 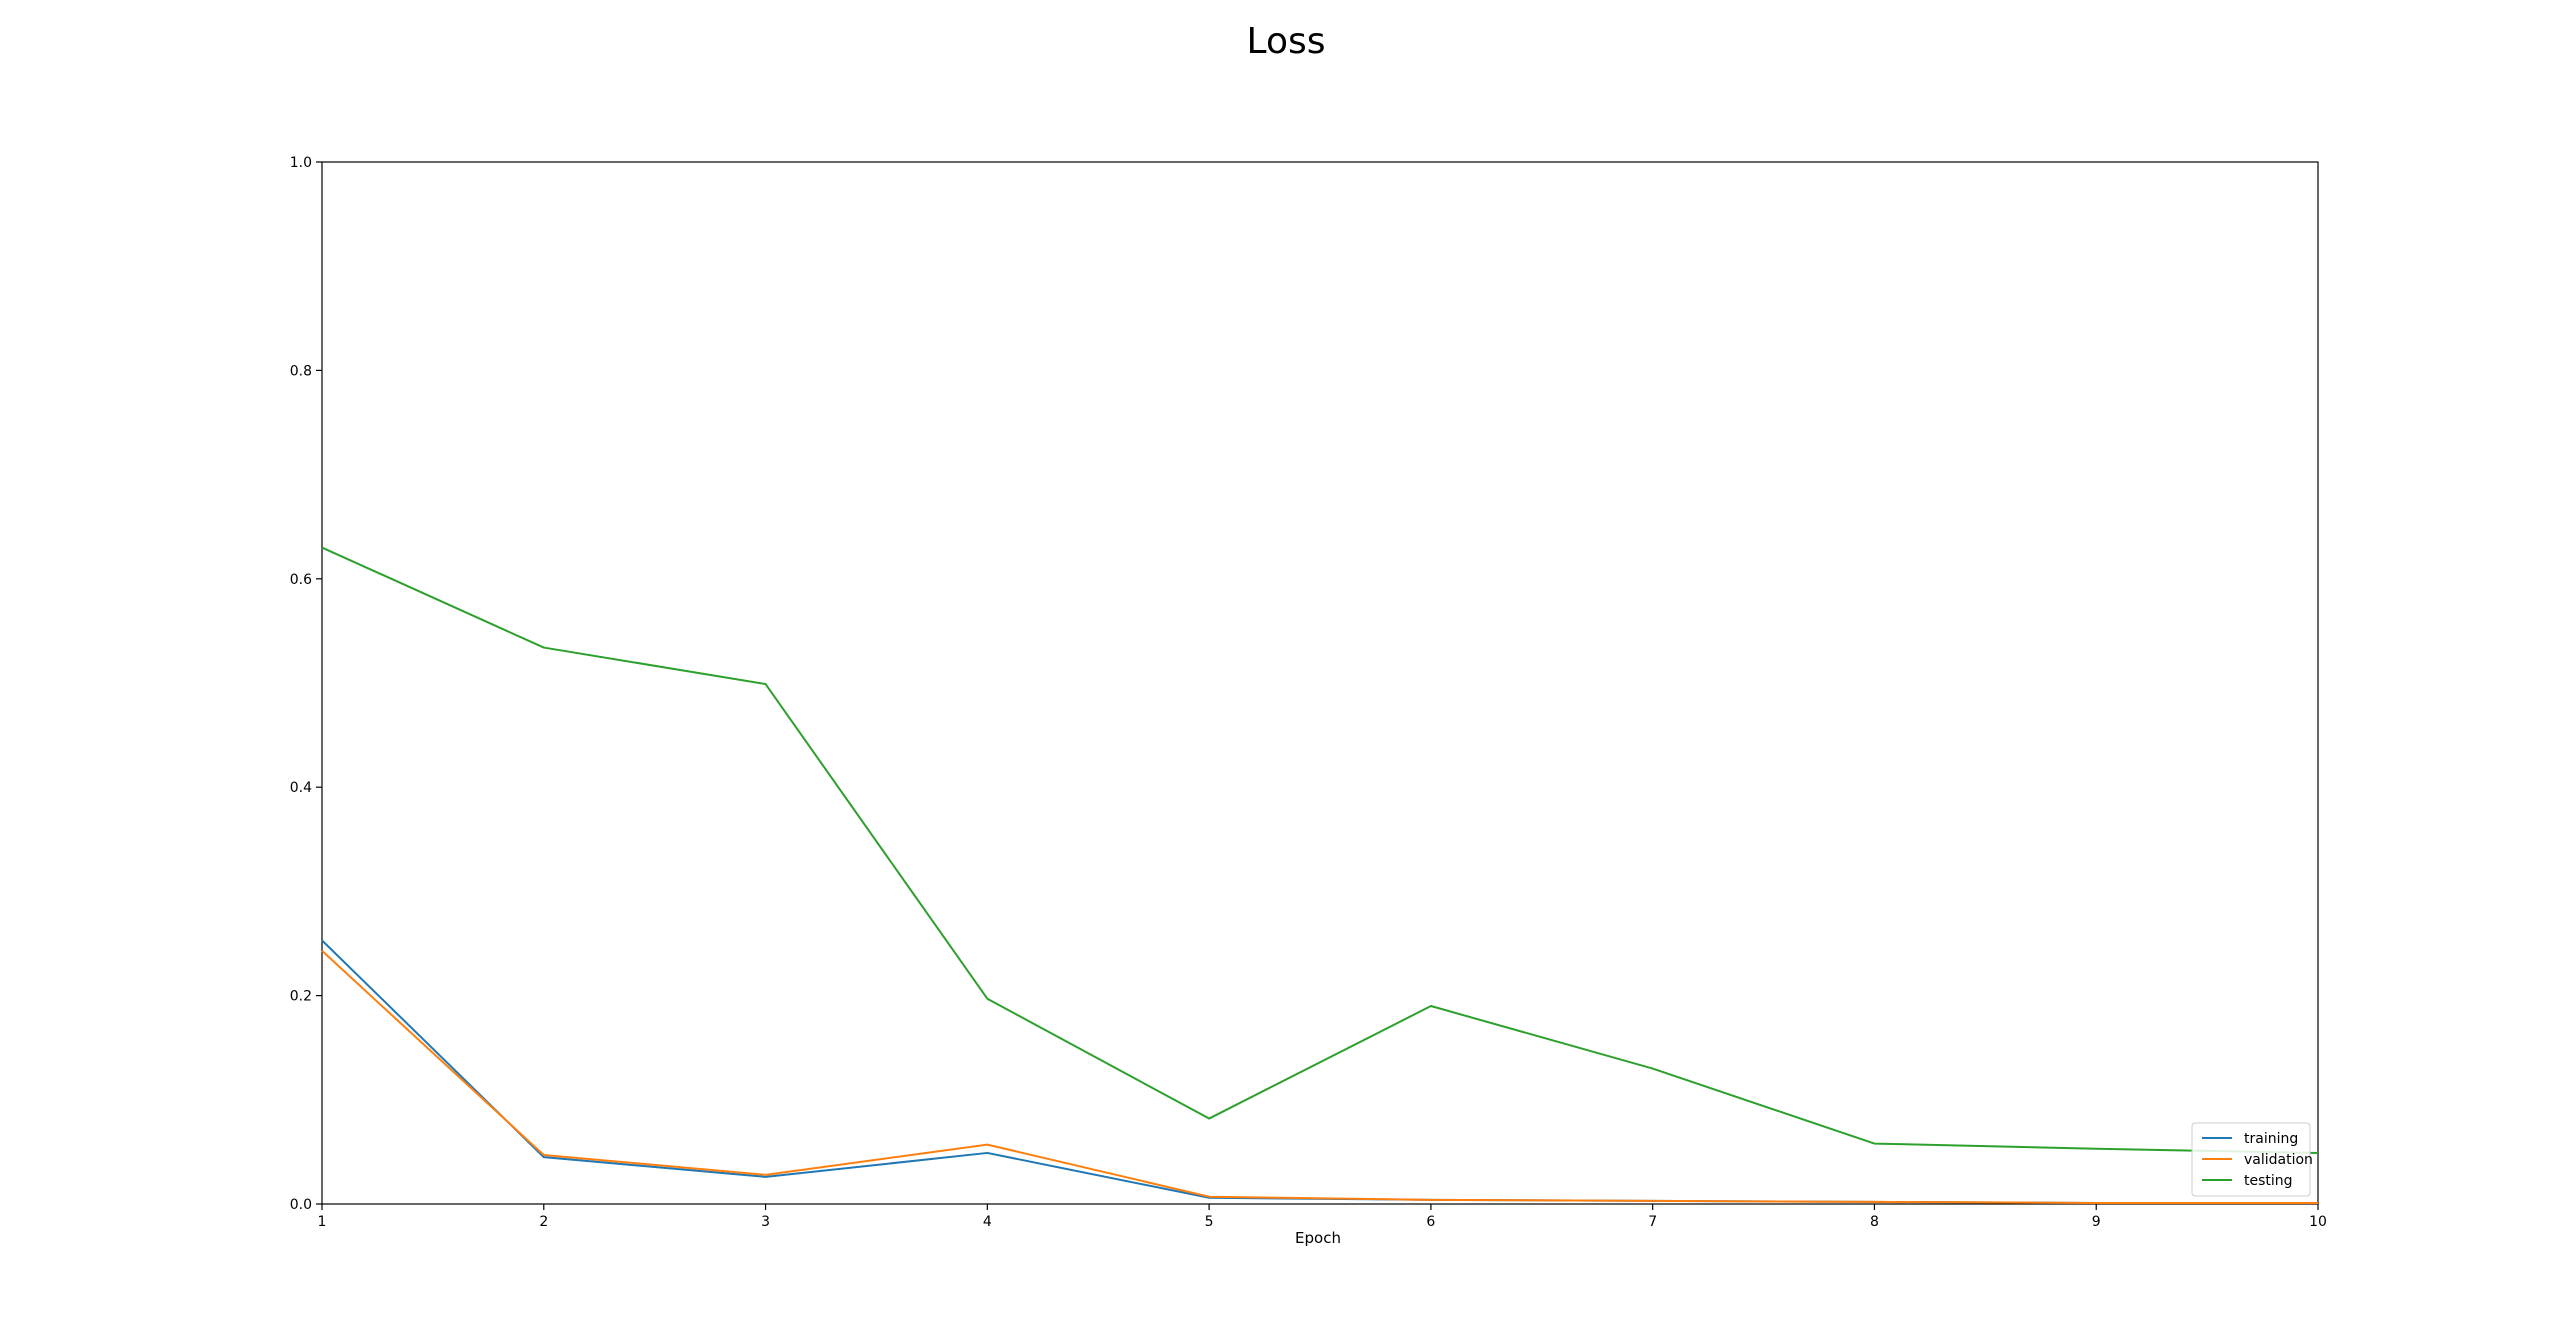 What do you see at coordinates (2096, 1222) in the screenshot?
I see `x-tick-label: 9` at bounding box center [2096, 1222].